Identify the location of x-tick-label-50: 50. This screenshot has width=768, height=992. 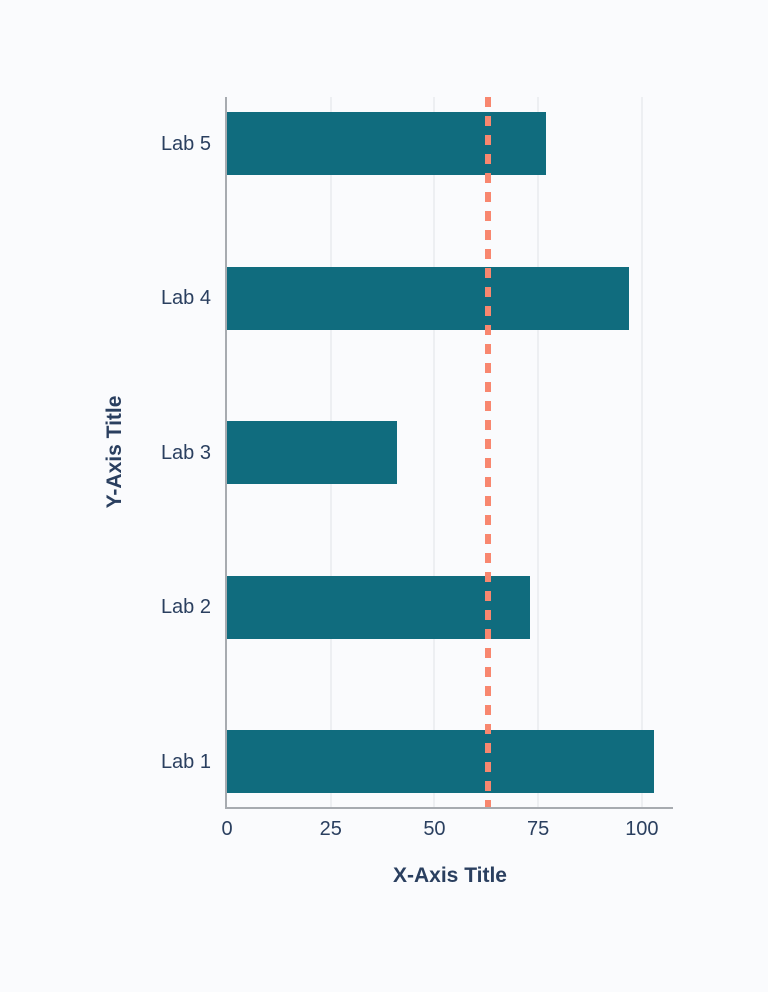
(434, 829).